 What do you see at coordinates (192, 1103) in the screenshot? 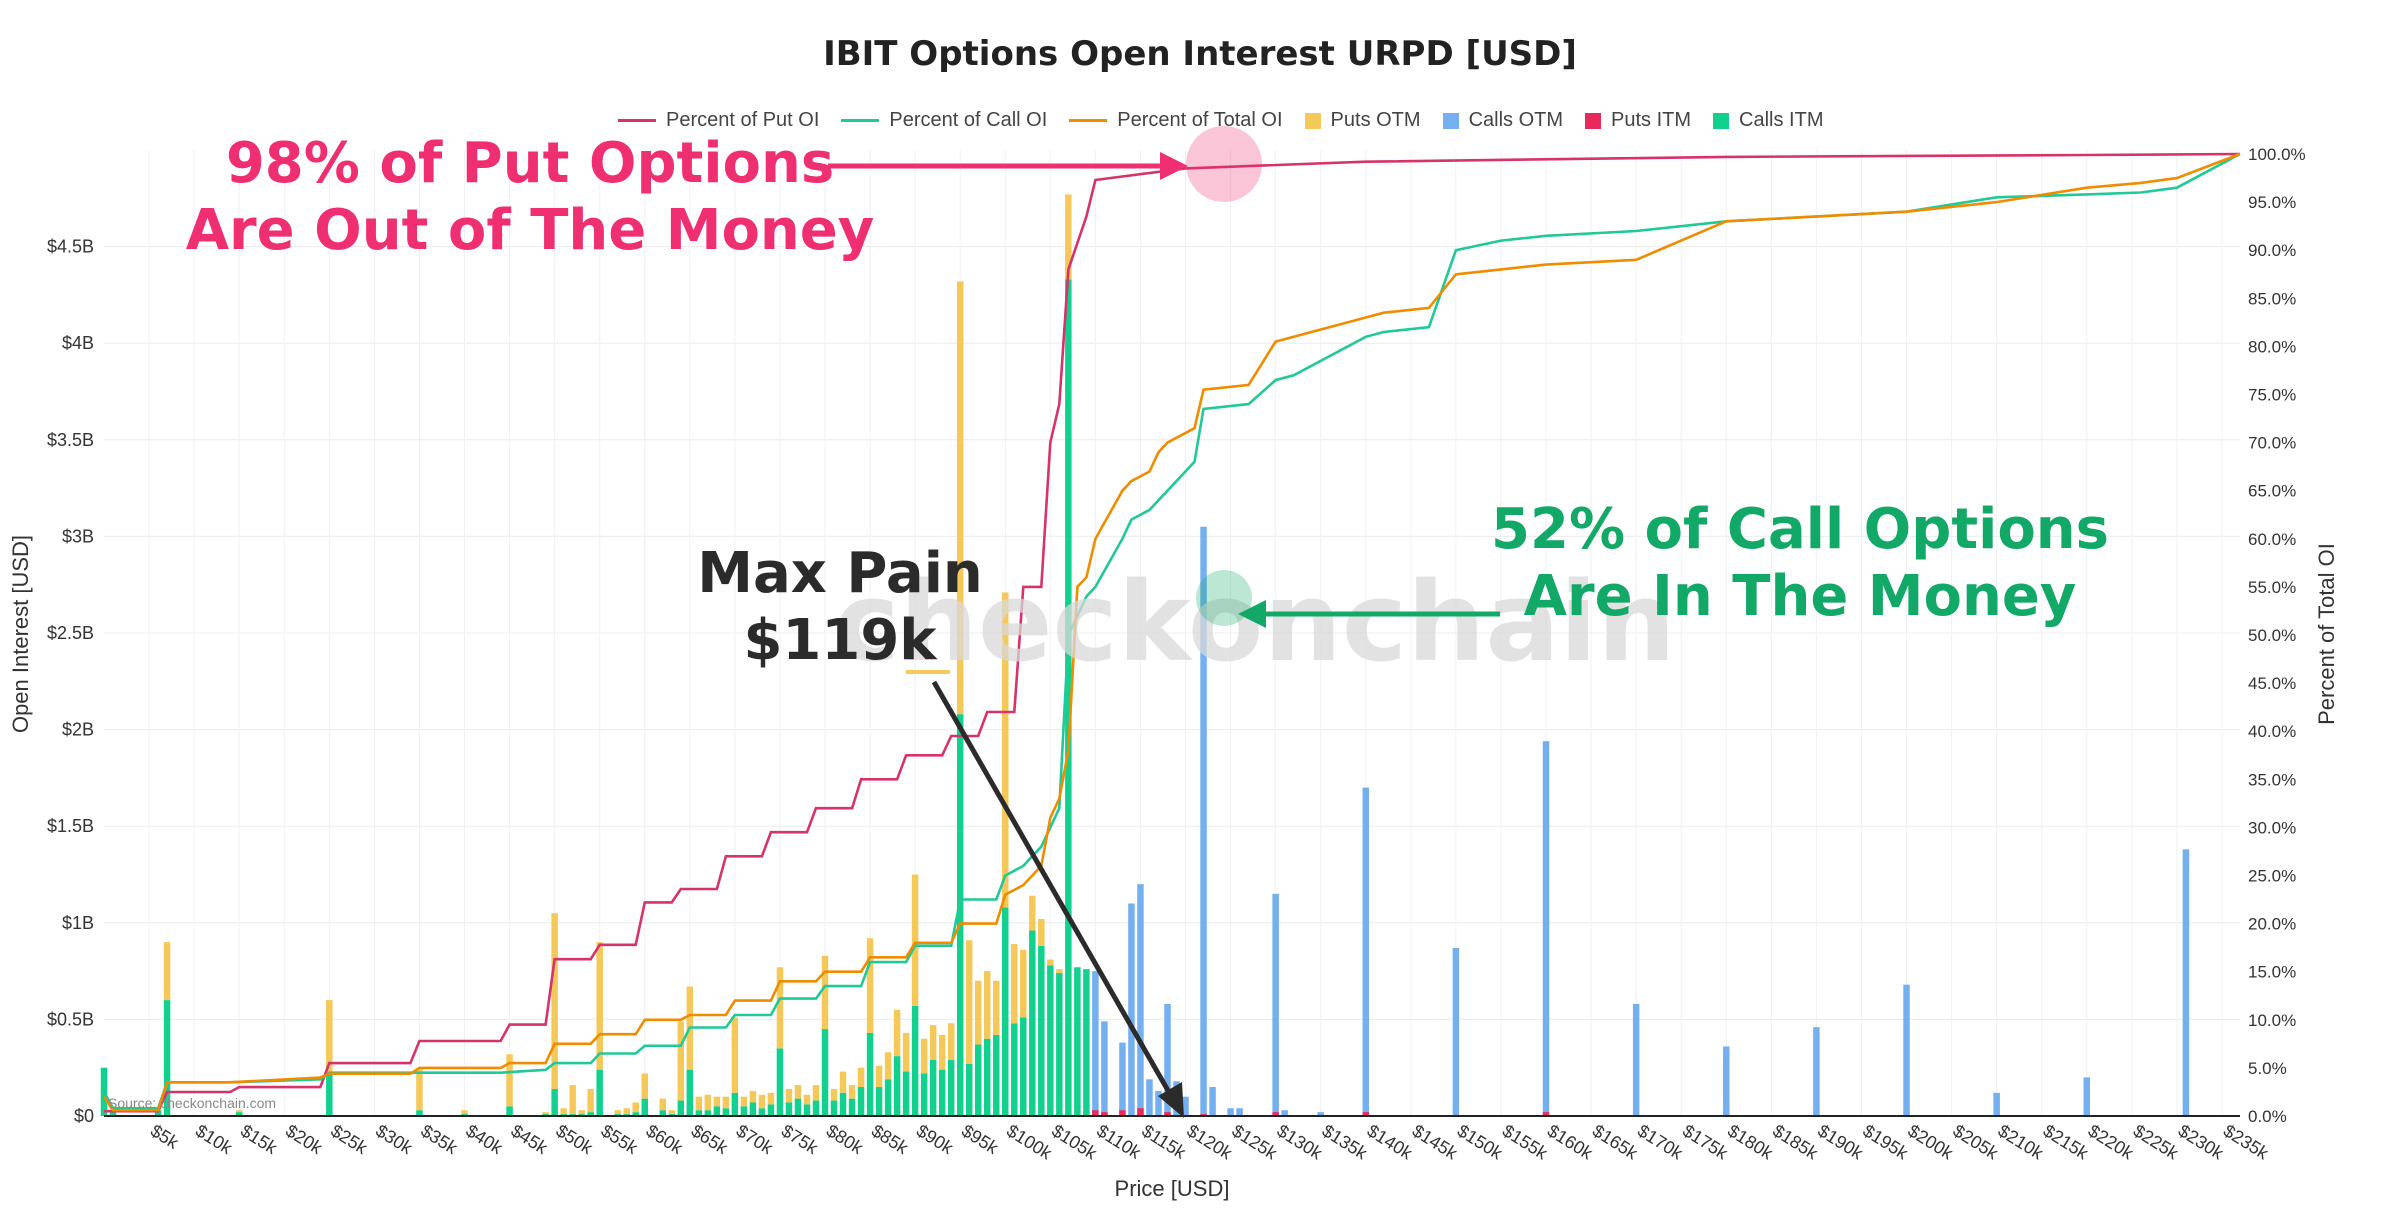
I see `source-text: Source: checkonchain.com` at bounding box center [192, 1103].